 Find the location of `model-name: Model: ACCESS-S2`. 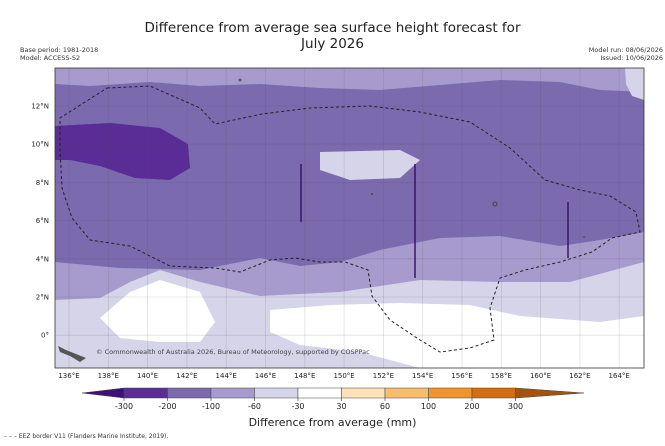

model-name: Model: ACCESS-S2 is located at coordinates (50, 58).